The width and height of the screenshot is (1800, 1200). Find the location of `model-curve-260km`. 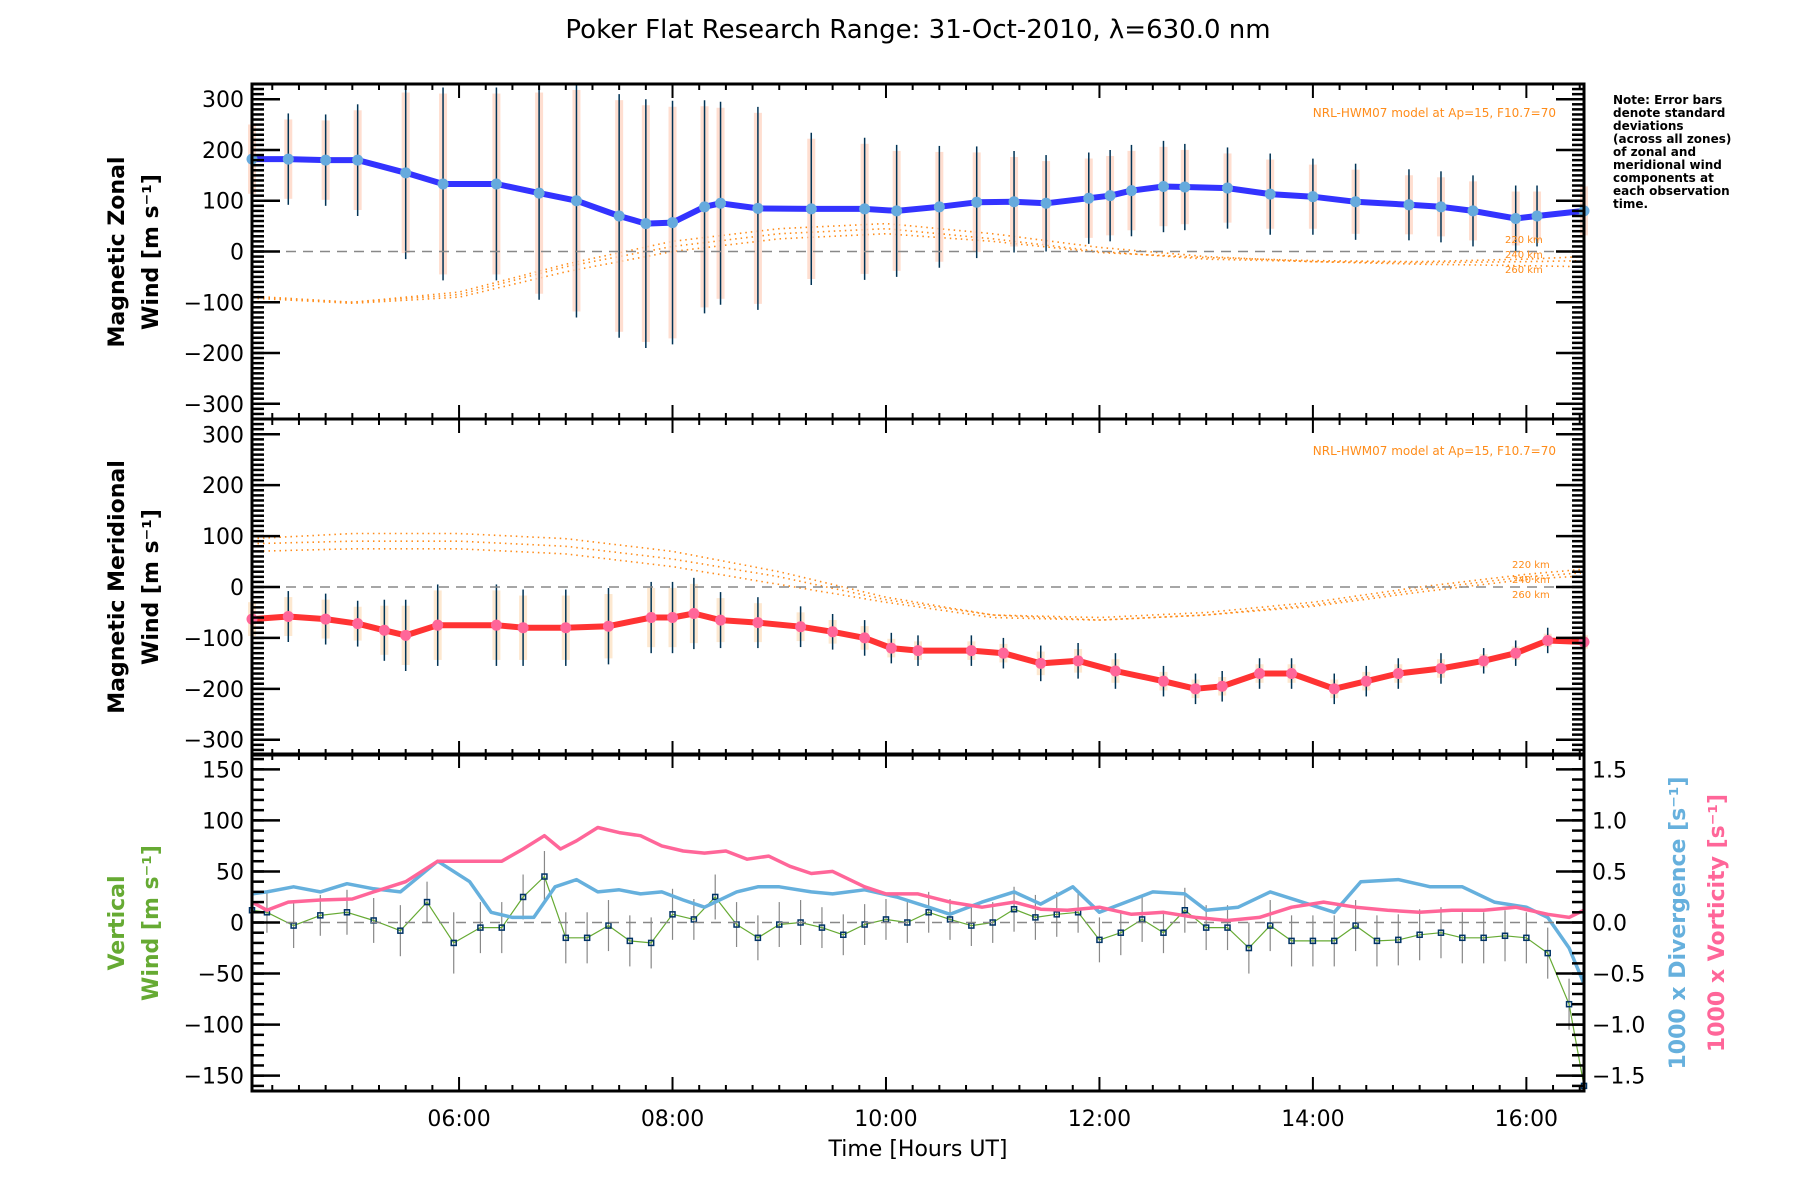

model-curve-260km is located at coordinates (916, 584).